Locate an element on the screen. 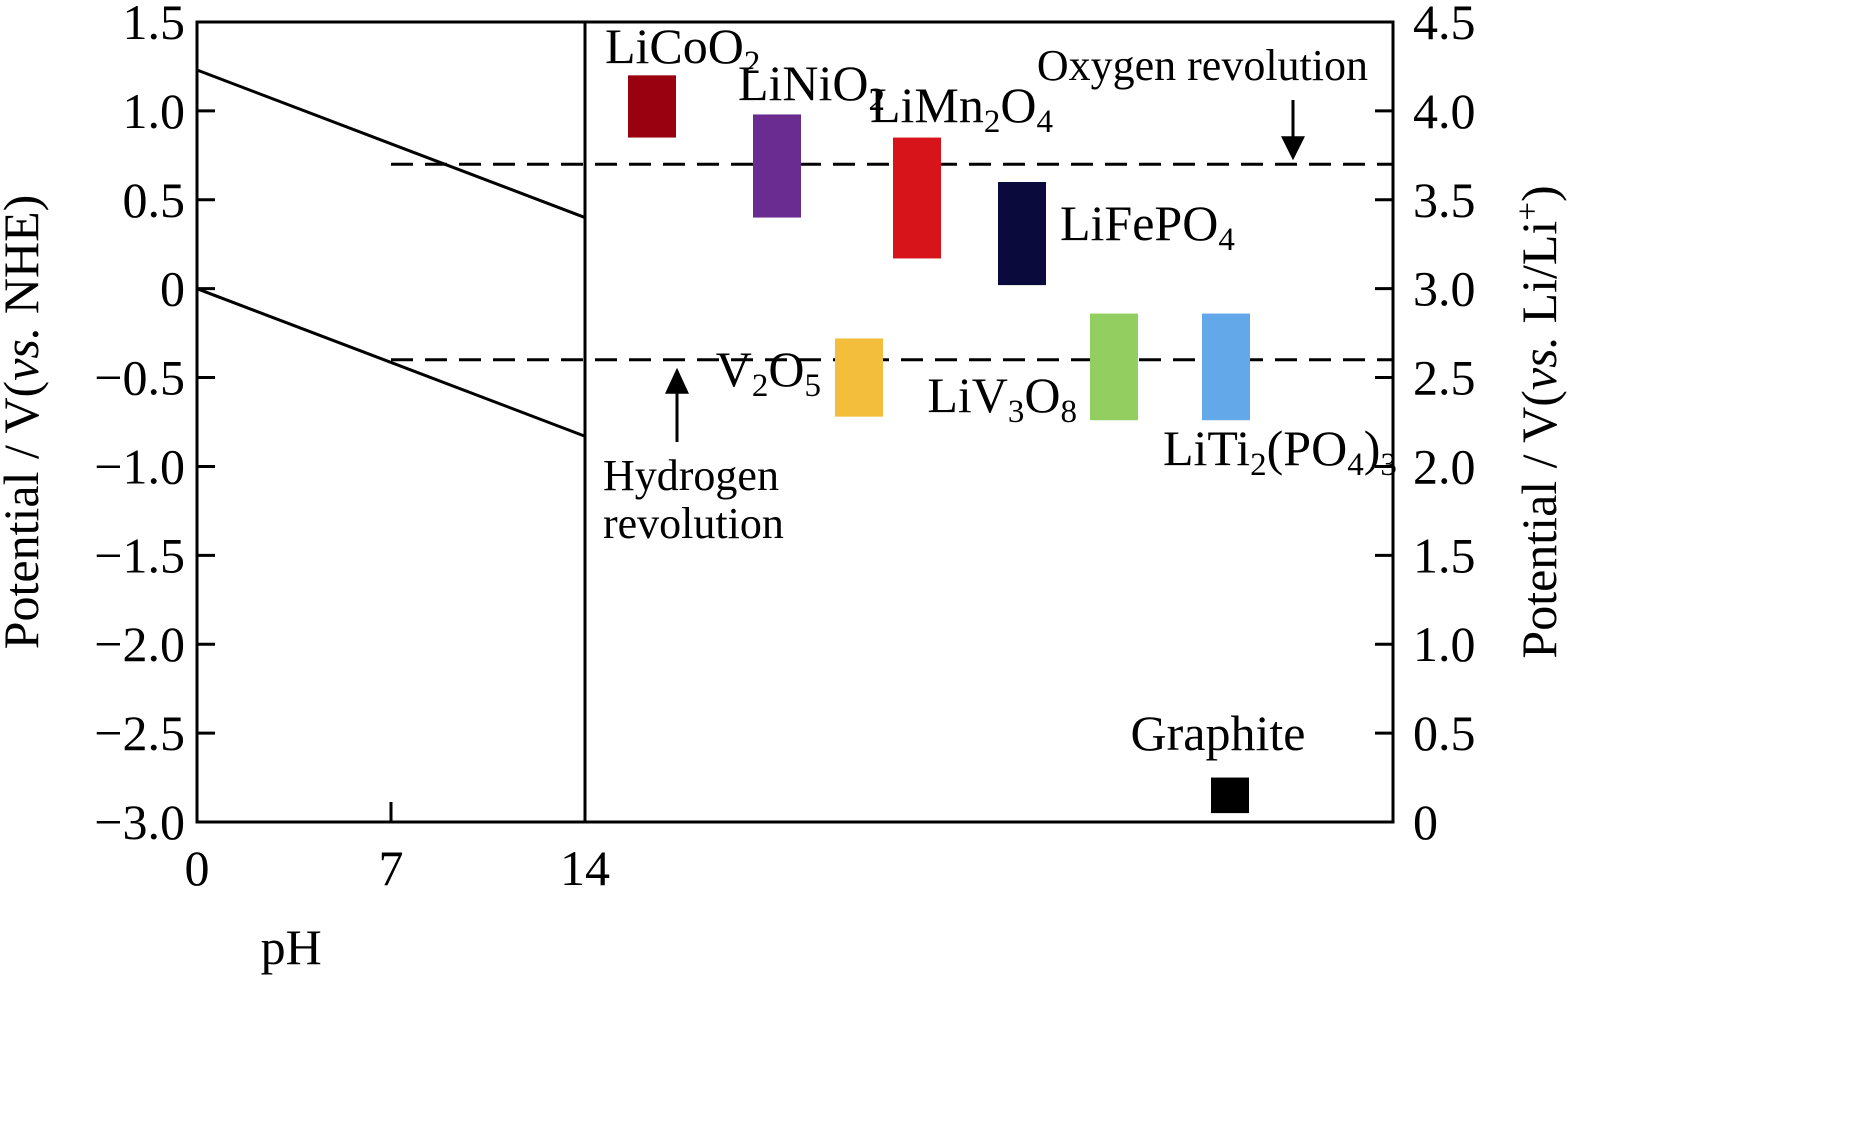 The width and height of the screenshot is (1856, 1142). x-axis-title: pH is located at coordinates (291, 947).